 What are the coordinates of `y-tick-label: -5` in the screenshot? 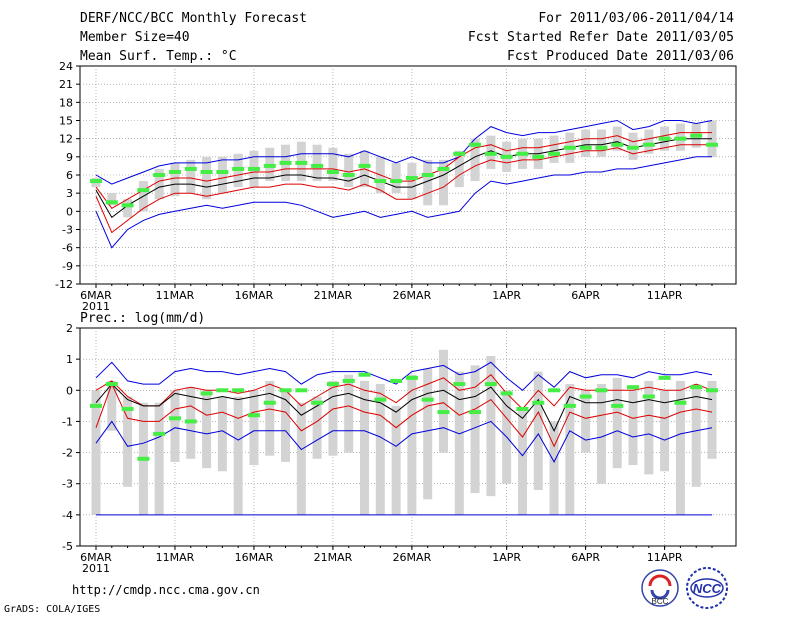 It's located at (67, 546).